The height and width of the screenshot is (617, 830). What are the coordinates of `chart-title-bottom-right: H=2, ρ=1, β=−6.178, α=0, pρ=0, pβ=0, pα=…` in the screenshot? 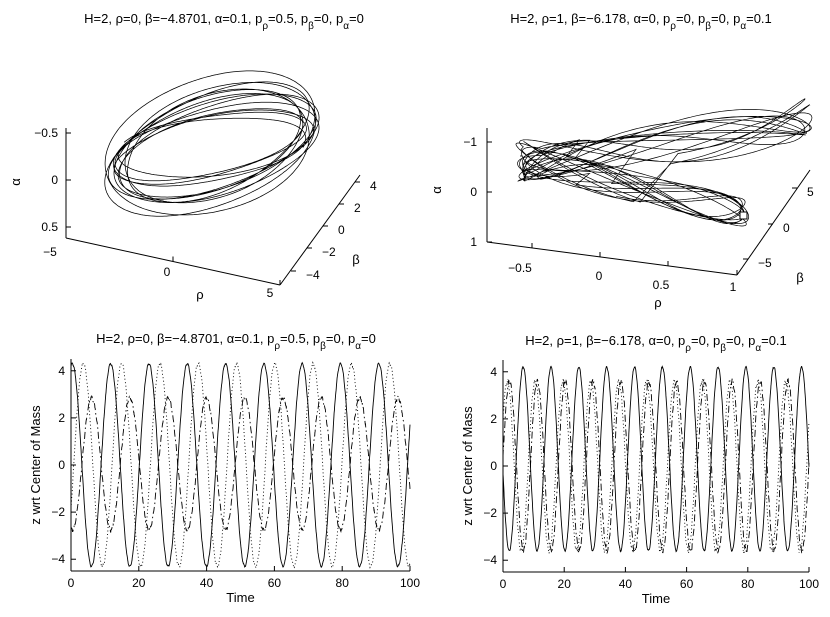 It's located at (656, 343).